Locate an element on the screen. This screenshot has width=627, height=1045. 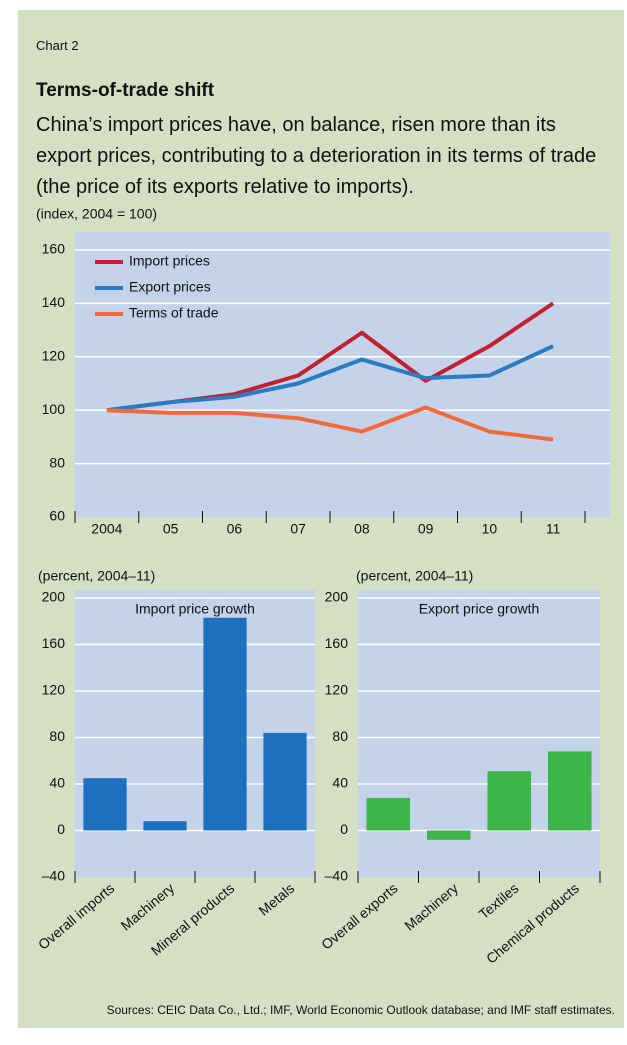
x-tick-label: 11 is located at coordinates (553, 529).